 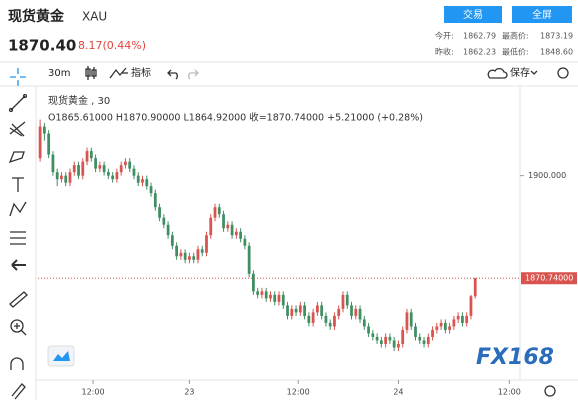 I want to click on fullscreen-label: 全屏, so click(x=542, y=14).